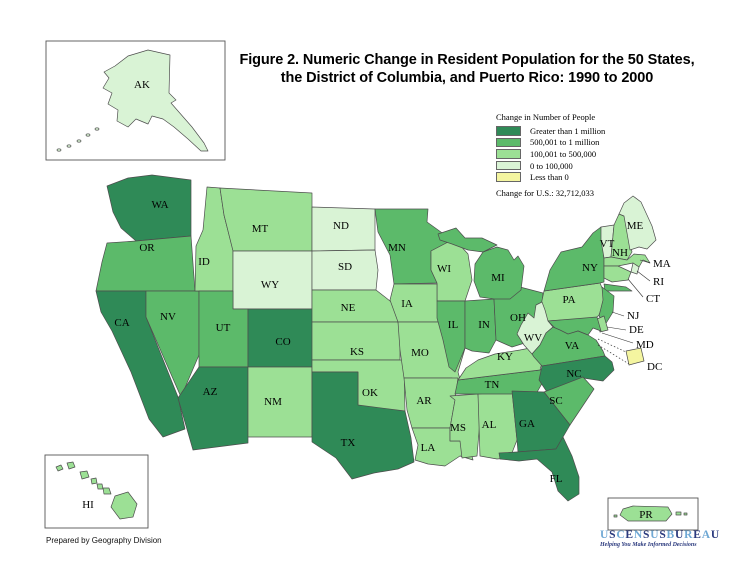 This screenshot has height=580, width=750. I want to click on state-label-pa: PA, so click(568, 300).